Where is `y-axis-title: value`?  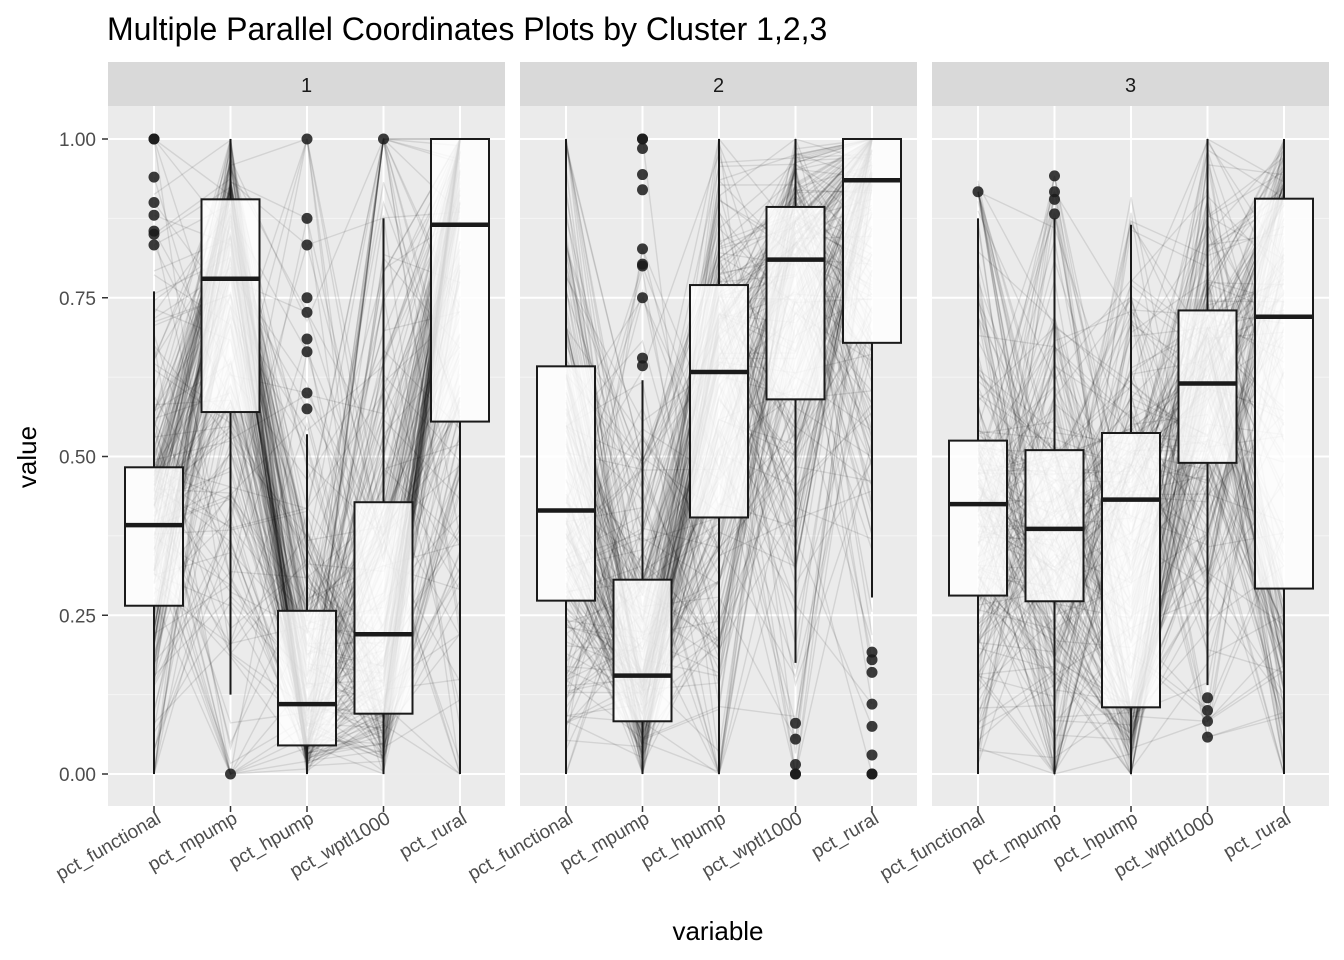 y-axis-title: value is located at coordinates (27, 457).